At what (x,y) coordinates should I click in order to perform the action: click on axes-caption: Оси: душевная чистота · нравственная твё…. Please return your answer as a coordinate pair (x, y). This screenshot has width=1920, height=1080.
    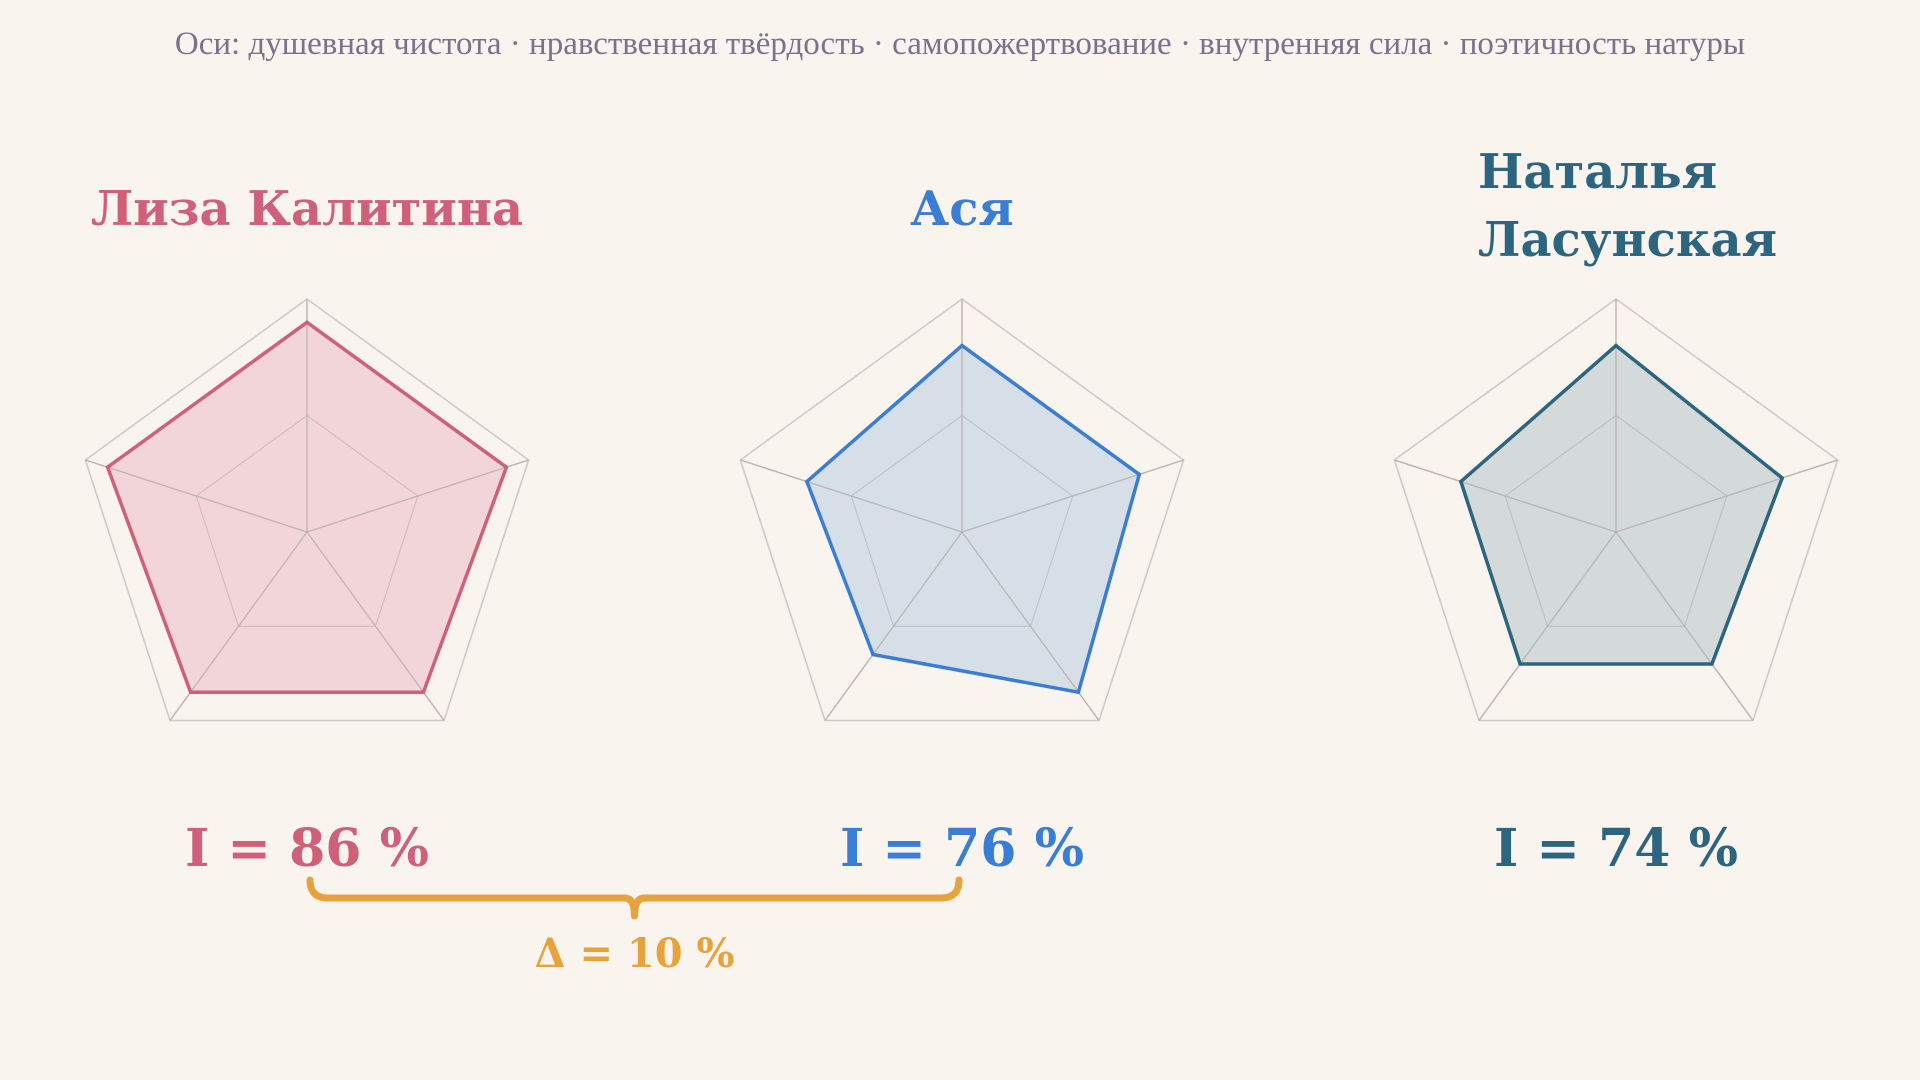
    Looking at the image, I should click on (960, 44).